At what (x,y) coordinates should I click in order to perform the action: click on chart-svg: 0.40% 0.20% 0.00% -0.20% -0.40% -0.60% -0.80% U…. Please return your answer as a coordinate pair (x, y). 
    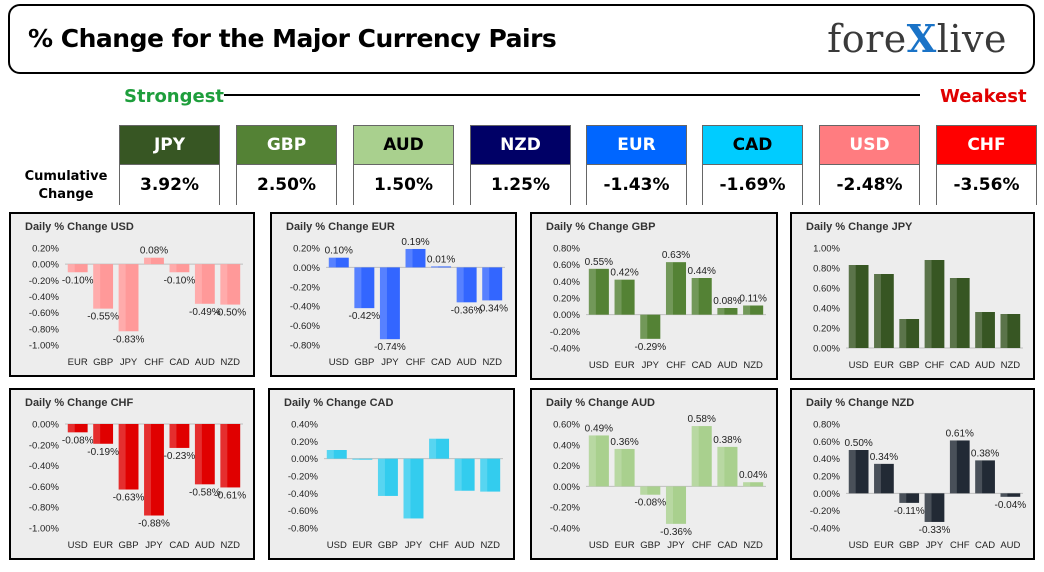
    Looking at the image, I should click on (395, 485).